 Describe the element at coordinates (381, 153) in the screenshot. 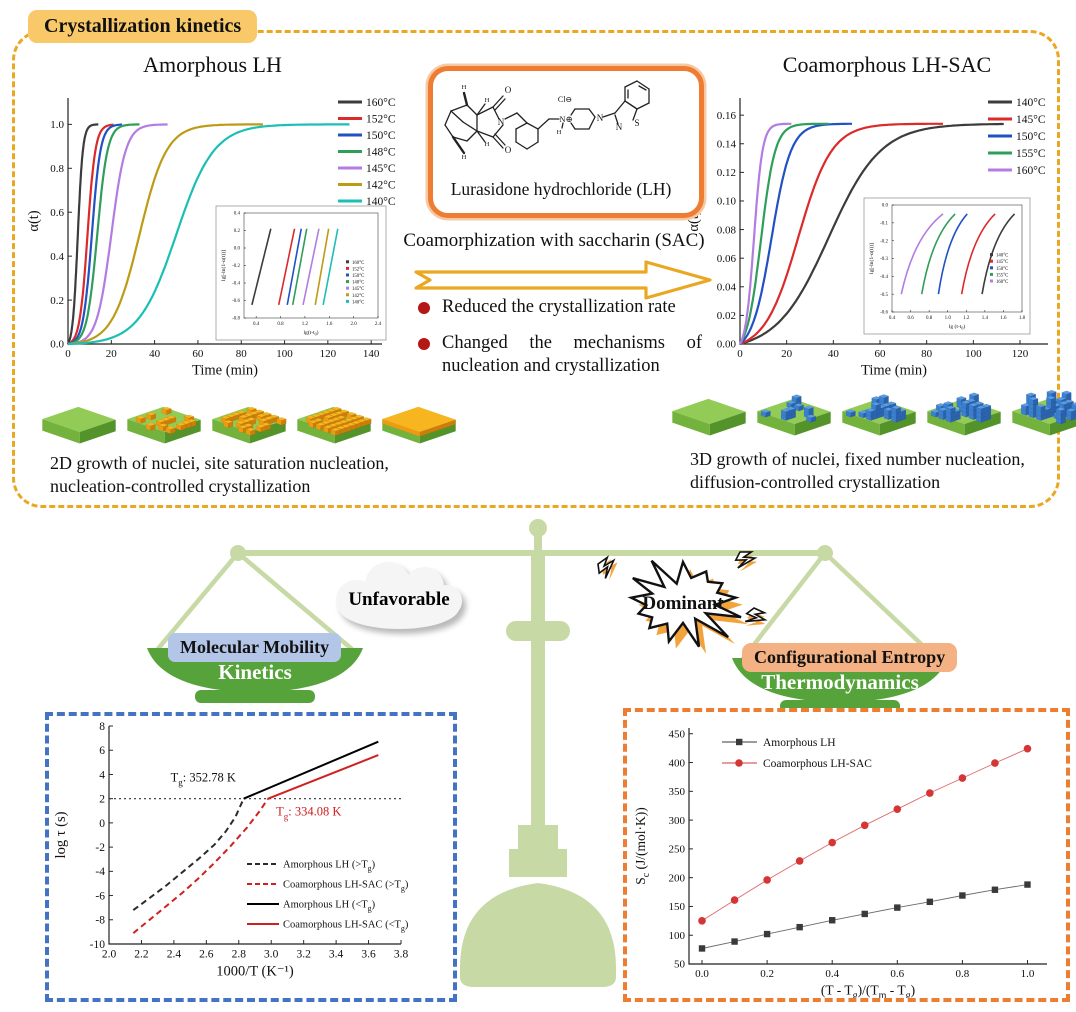

I see `svg-text: 148°C` at that location.